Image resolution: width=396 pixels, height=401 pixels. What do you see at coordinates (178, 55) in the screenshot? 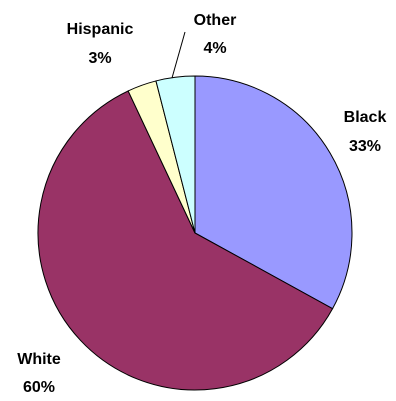
I see `other-leader-line` at bounding box center [178, 55].